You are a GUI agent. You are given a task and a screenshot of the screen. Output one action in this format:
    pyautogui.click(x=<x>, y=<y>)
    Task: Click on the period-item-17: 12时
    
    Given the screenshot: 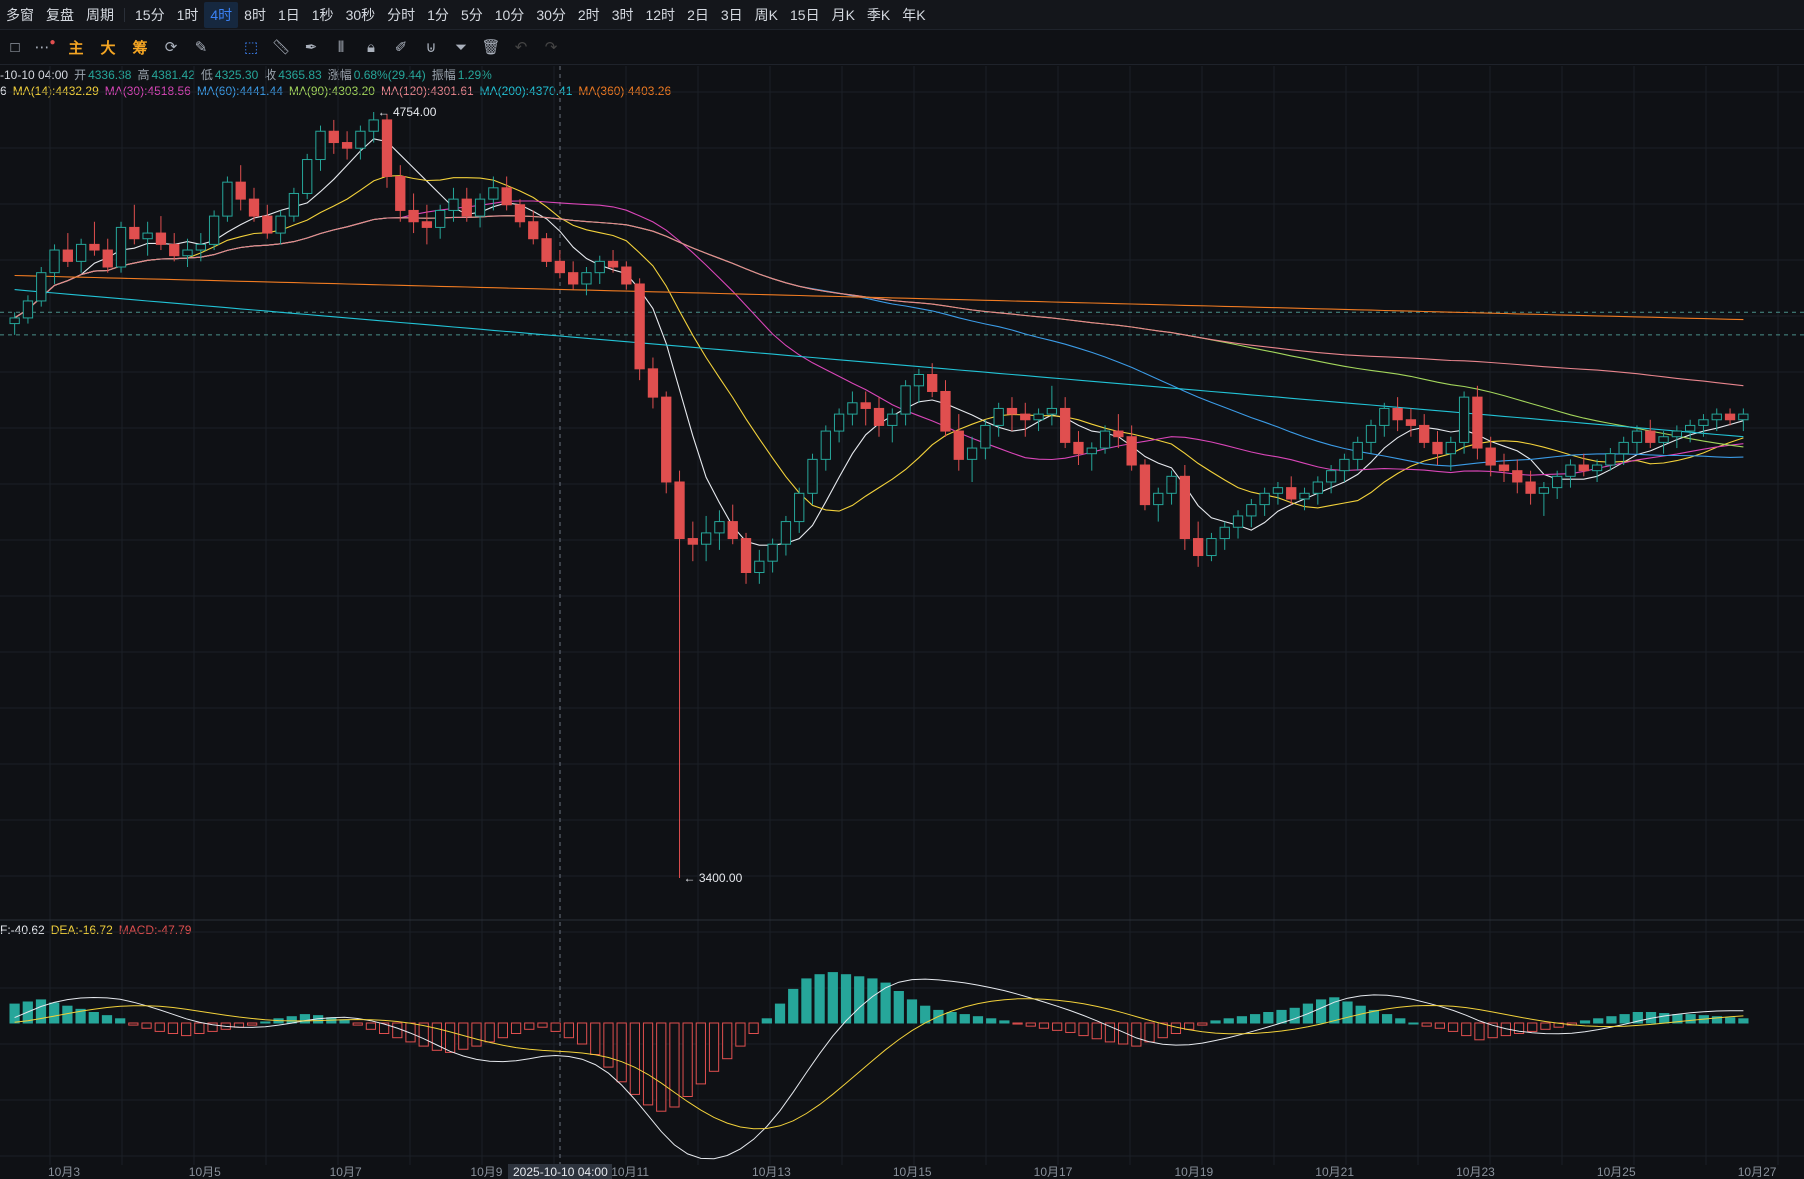 What is the action you would take?
    pyautogui.click(x=660, y=14)
    